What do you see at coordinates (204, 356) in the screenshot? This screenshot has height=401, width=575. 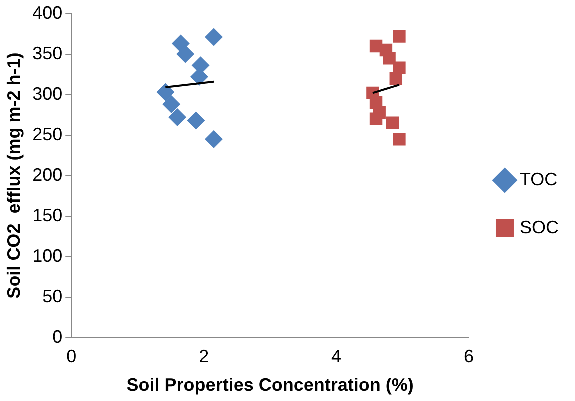 I see `x-tick-label: 2` at bounding box center [204, 356].